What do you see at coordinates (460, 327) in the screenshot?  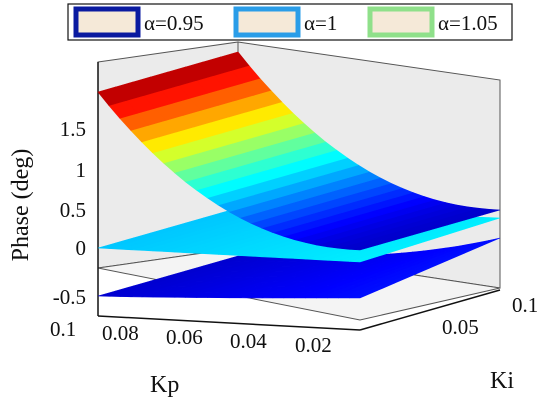 I see `ki-tick-label: 0.05` at bounding box center [460, 327].